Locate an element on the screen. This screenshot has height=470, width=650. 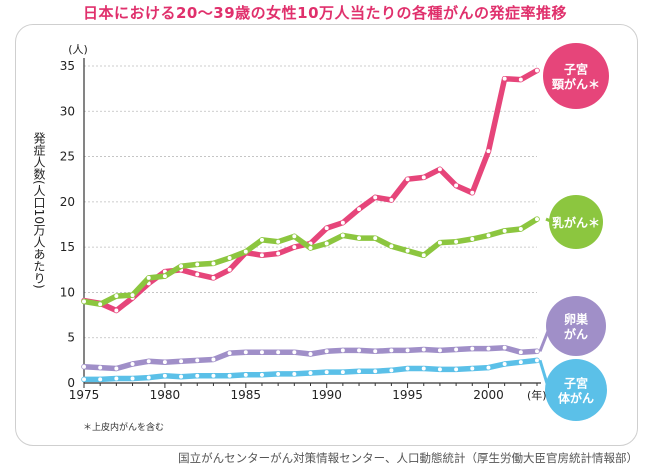
x-tick-label: 1980 is located at coordinates (165, 395).